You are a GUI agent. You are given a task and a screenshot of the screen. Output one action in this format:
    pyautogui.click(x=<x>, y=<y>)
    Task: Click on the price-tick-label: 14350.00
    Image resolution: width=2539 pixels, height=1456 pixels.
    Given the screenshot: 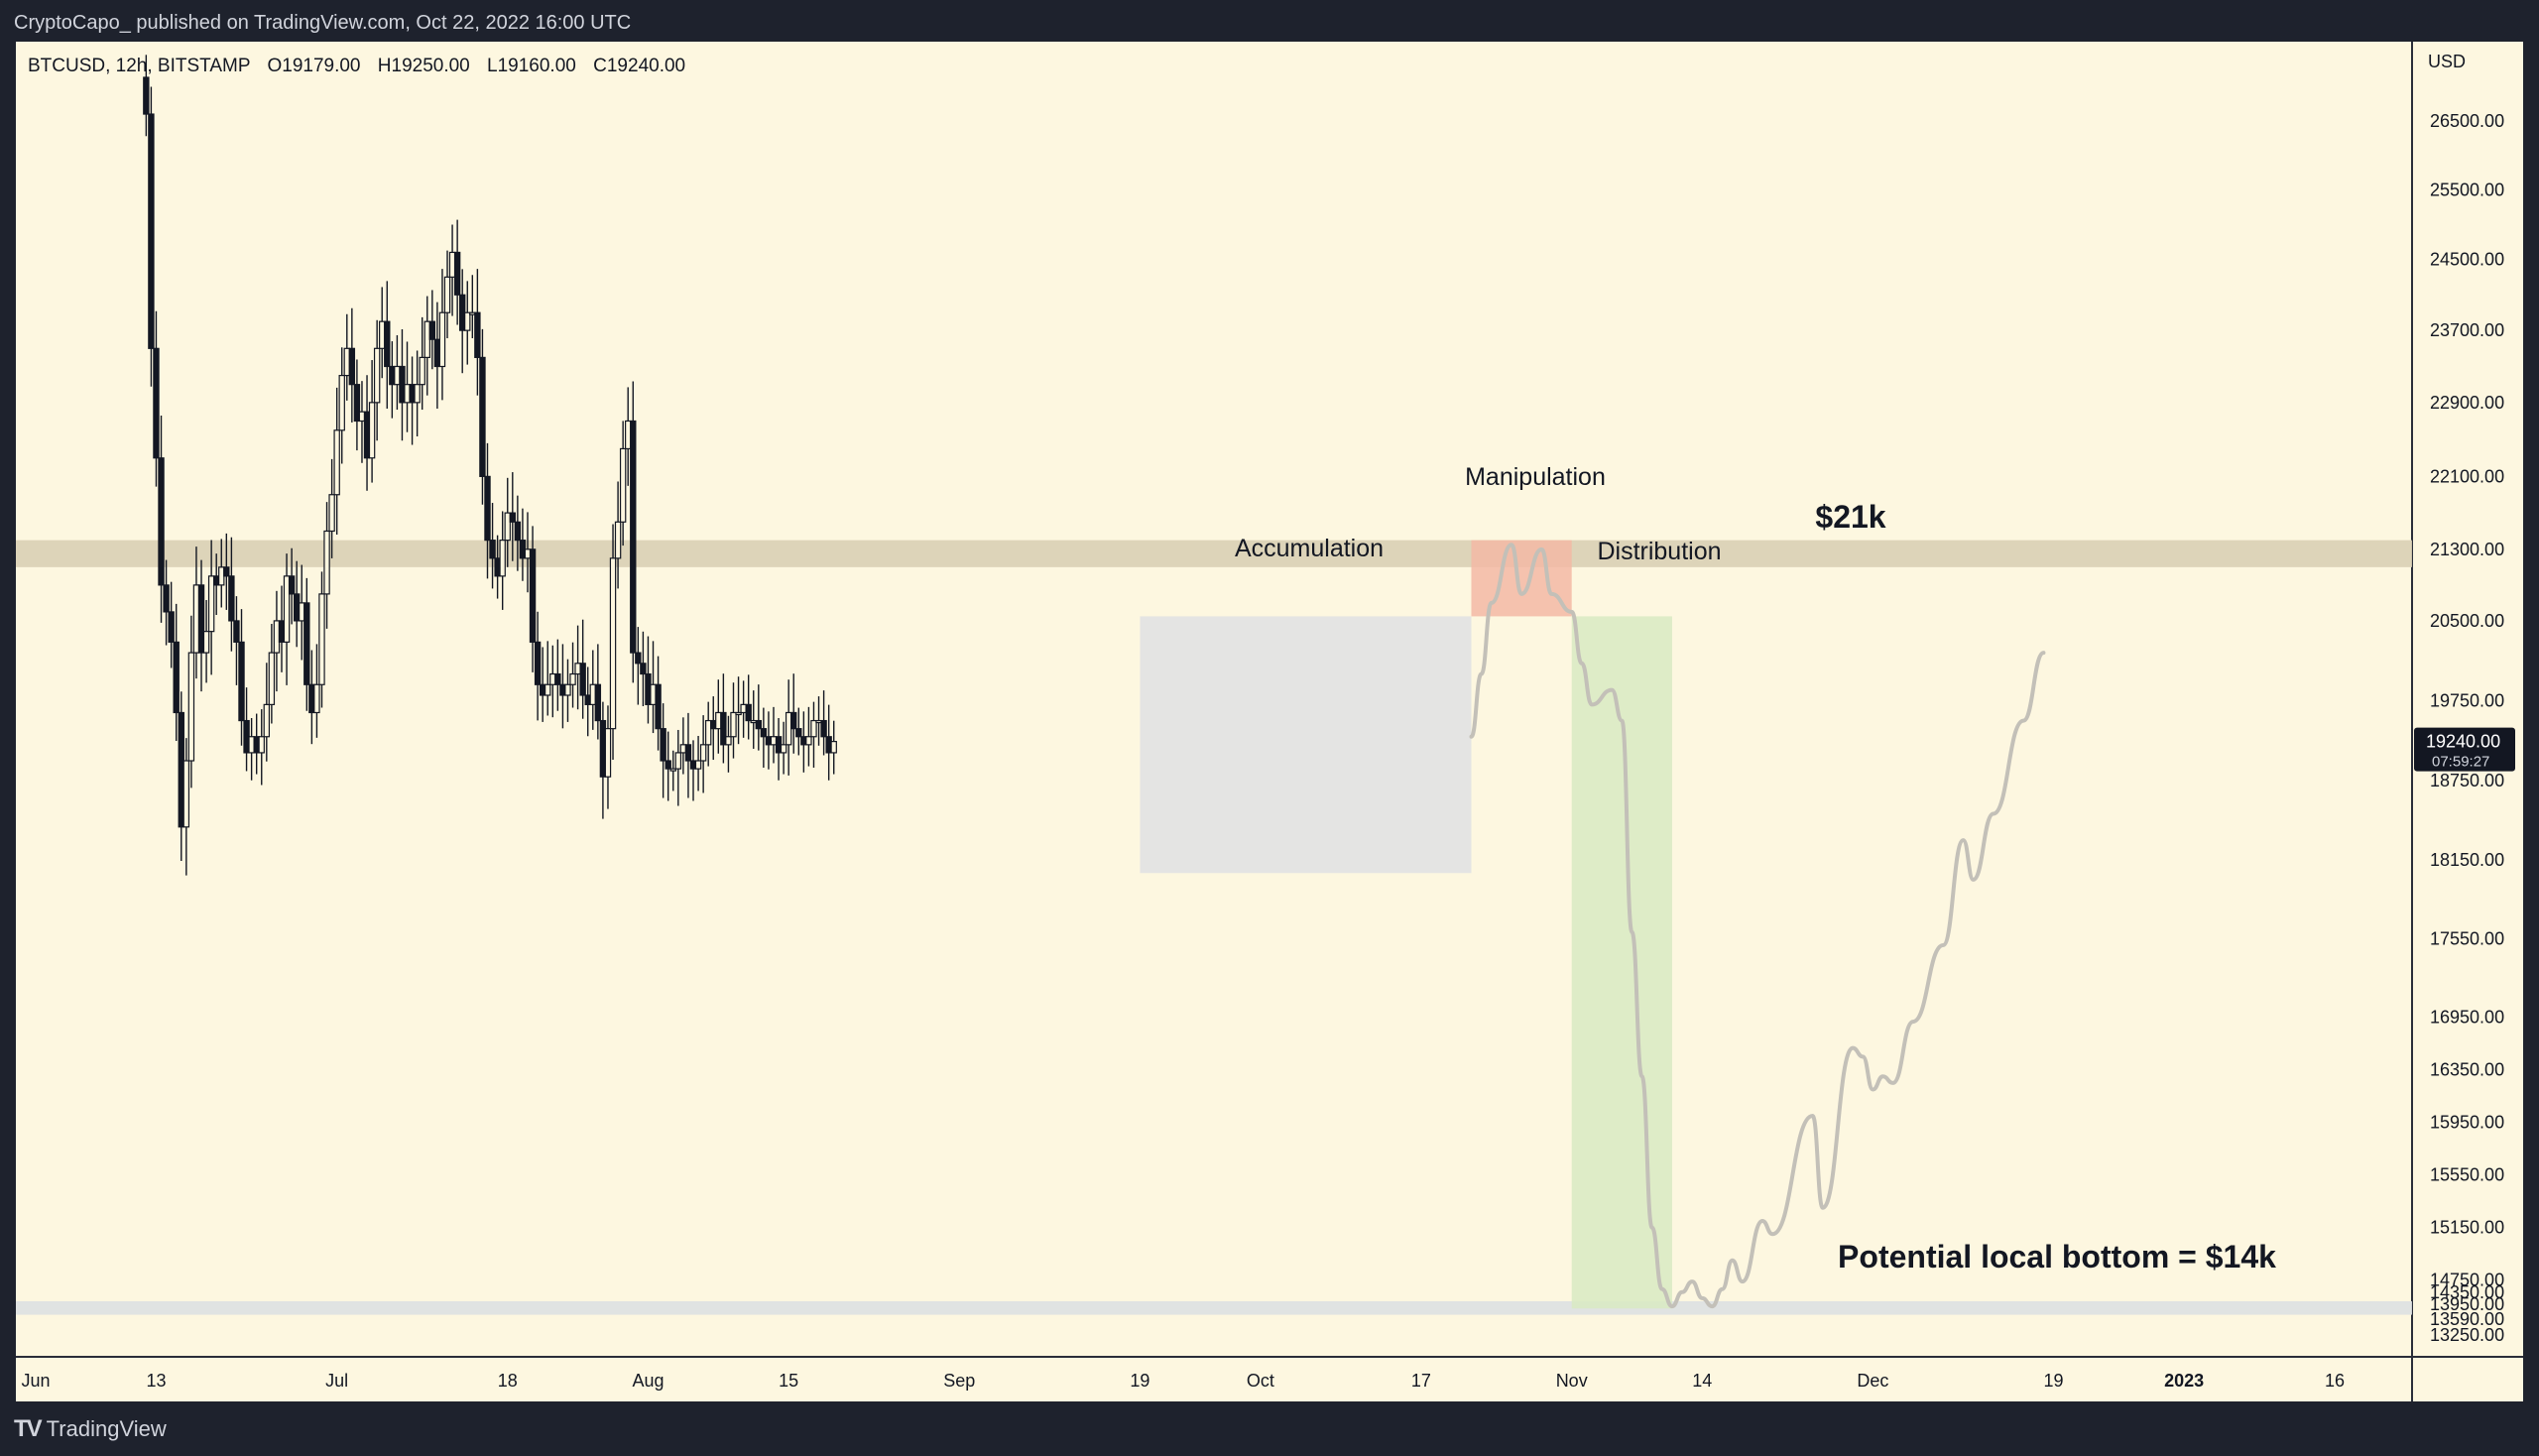 What is the action you would take?
    pyautogui.click(x=2467, y=1292)
    